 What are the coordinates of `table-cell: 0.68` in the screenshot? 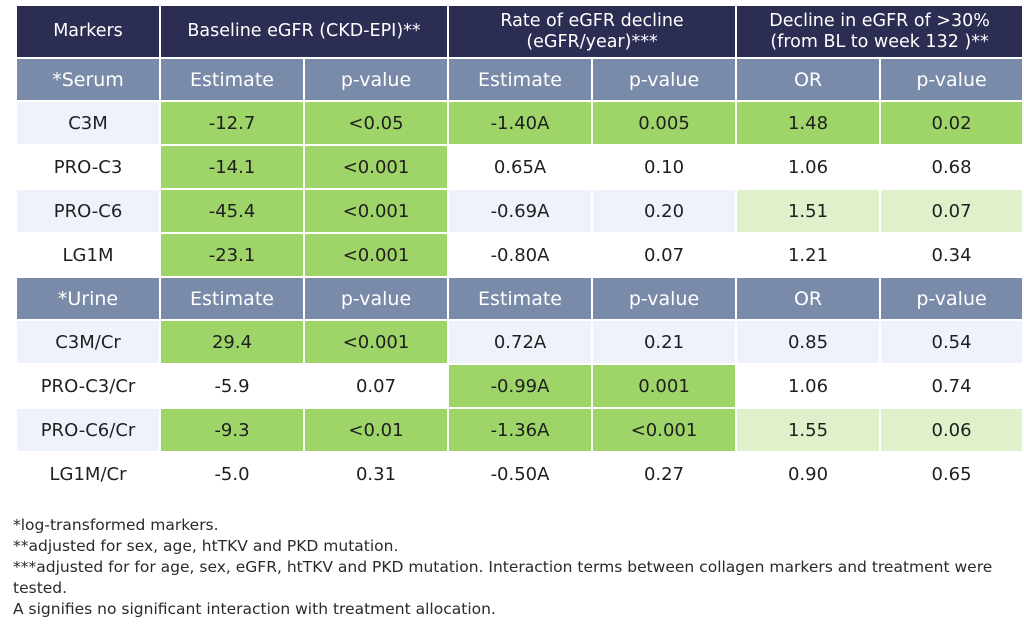 It's located at (952, 167).